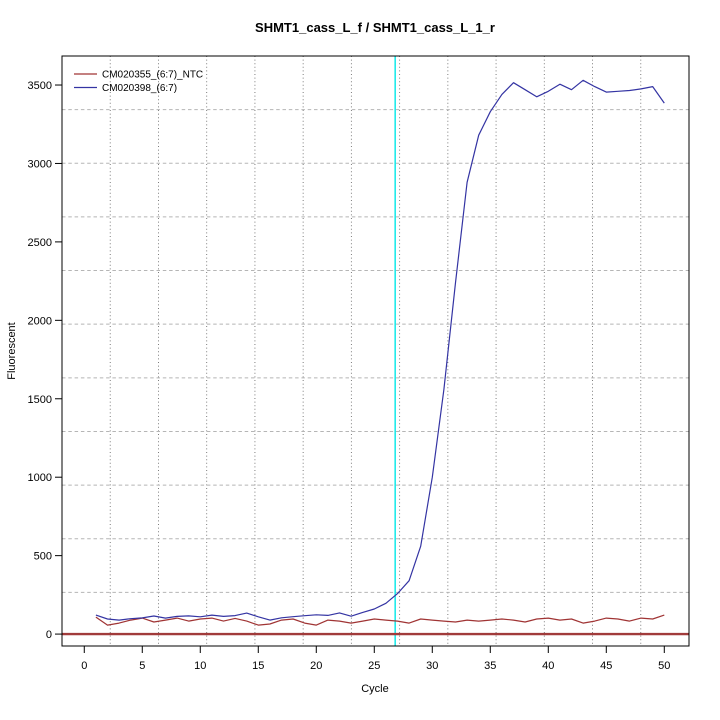 The width and height of the screenshot is (720, 720). Describe the element at coordinates (490, 666) in the screenshot. I see `x-tick-label: 35` at that location.